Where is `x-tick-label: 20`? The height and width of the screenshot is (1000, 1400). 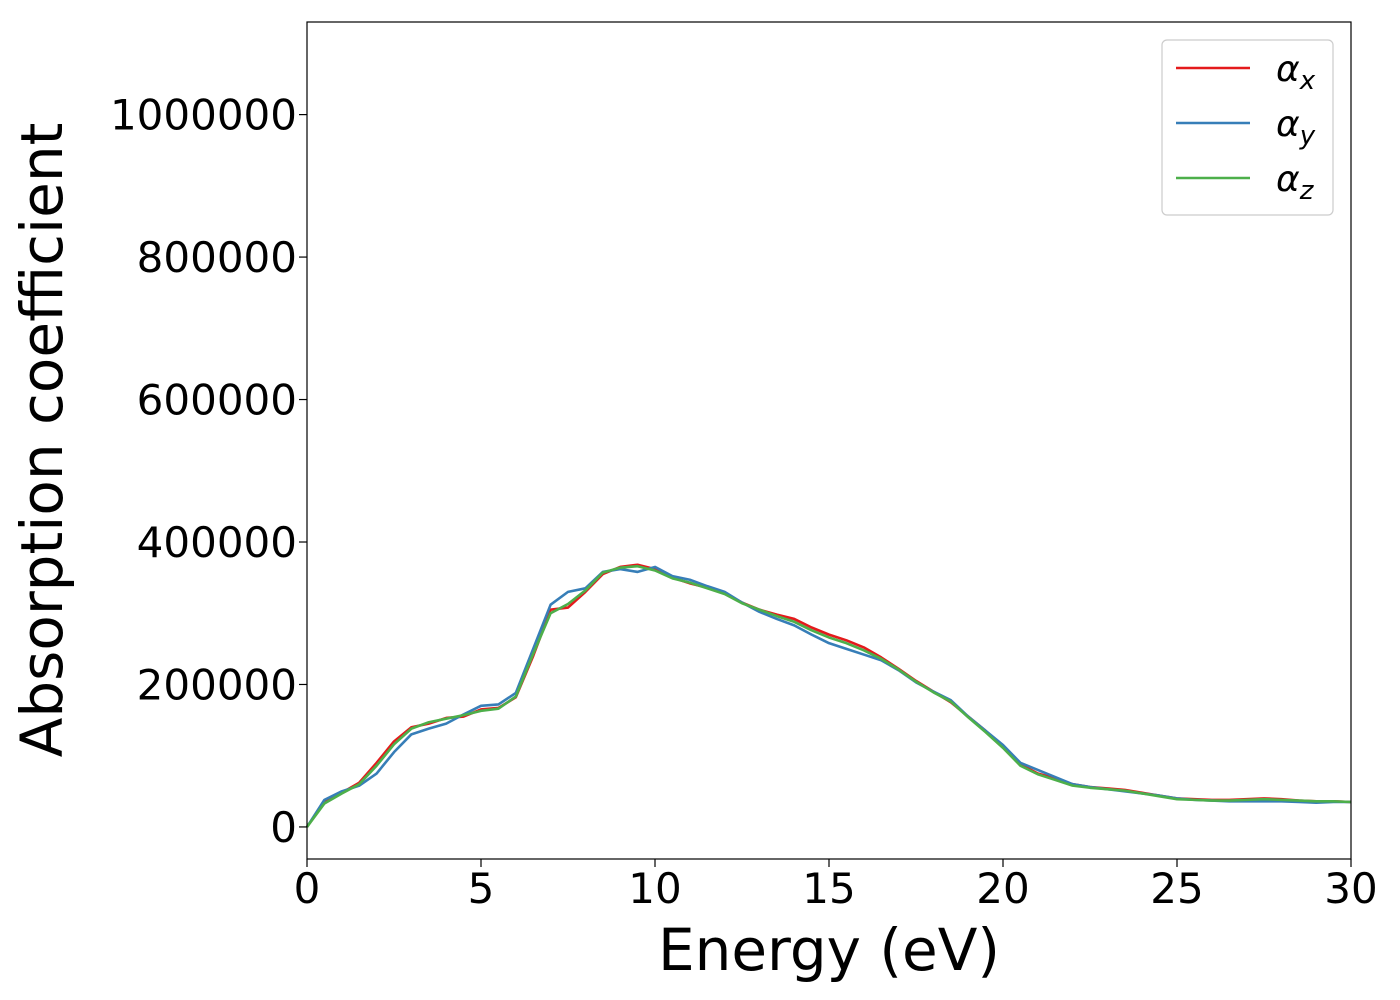 x-tick-label: 20 is located at coordinates (1002, 888).